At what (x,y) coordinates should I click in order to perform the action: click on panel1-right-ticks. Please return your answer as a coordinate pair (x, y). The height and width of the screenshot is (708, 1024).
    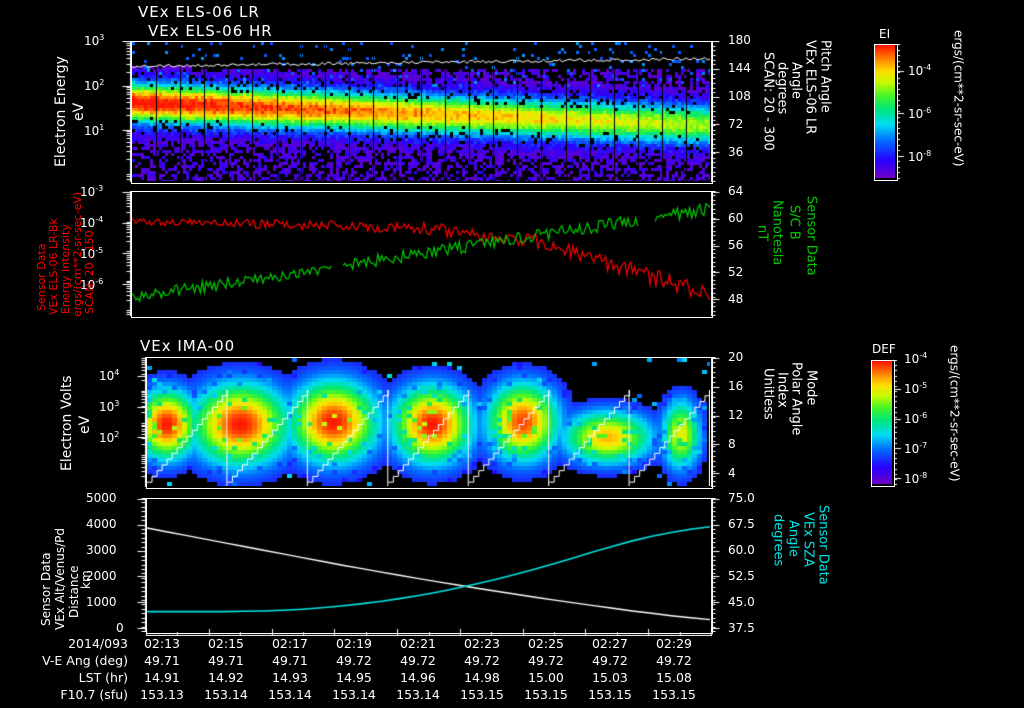
    Looking at the image, I should click on (718, 111).